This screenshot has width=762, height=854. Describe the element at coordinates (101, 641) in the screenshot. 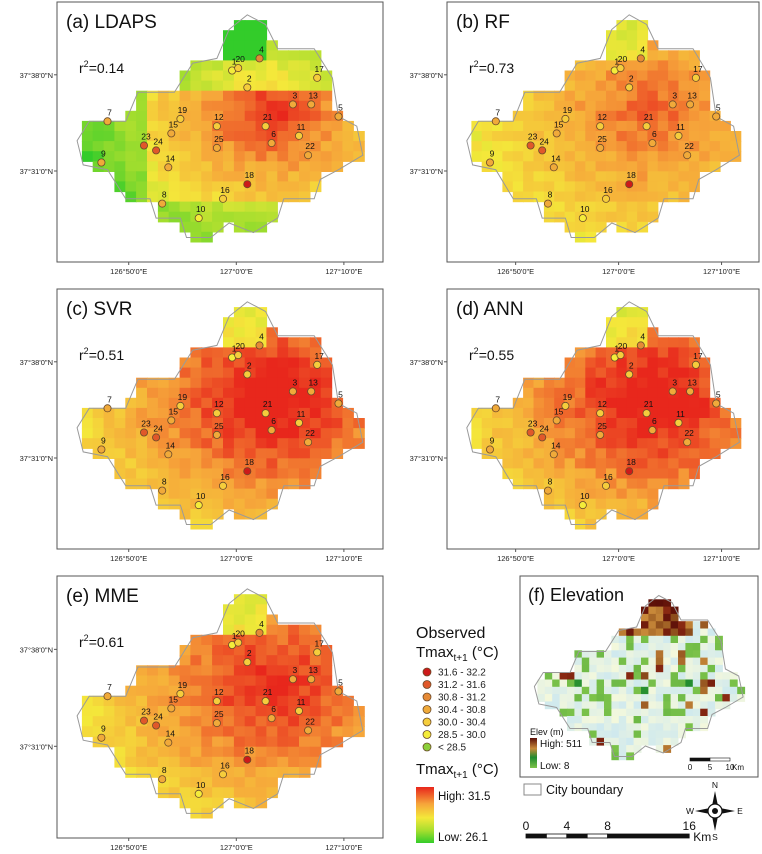

I see `r2-label: r2=0.61` at that location.